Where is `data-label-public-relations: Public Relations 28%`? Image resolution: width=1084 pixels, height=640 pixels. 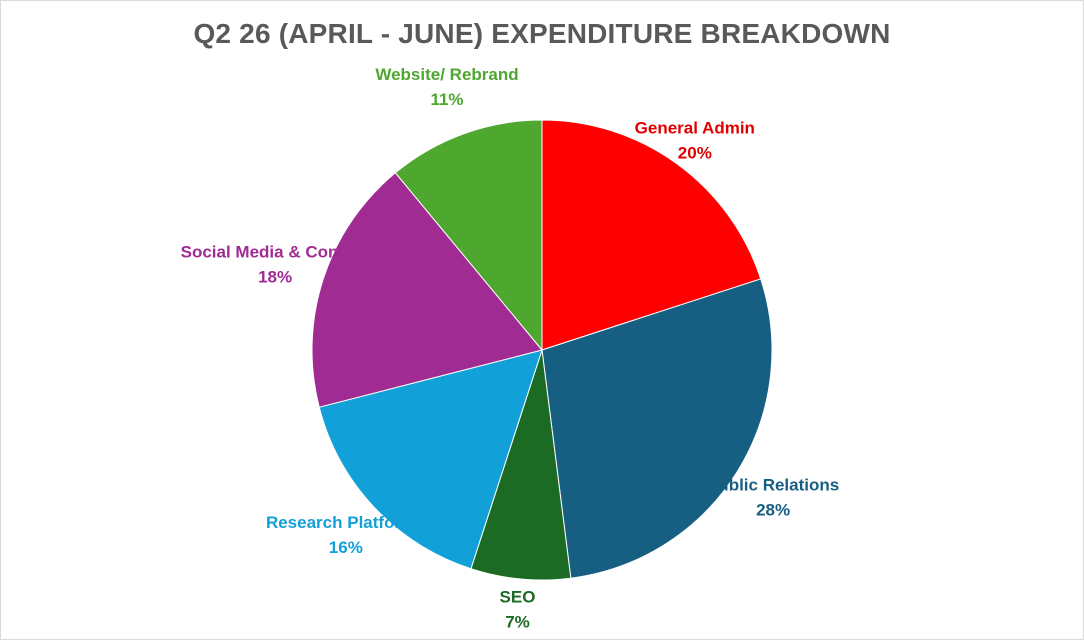
data-label-public-relations: Public Relations 28% is located at coordinates (773, 498).